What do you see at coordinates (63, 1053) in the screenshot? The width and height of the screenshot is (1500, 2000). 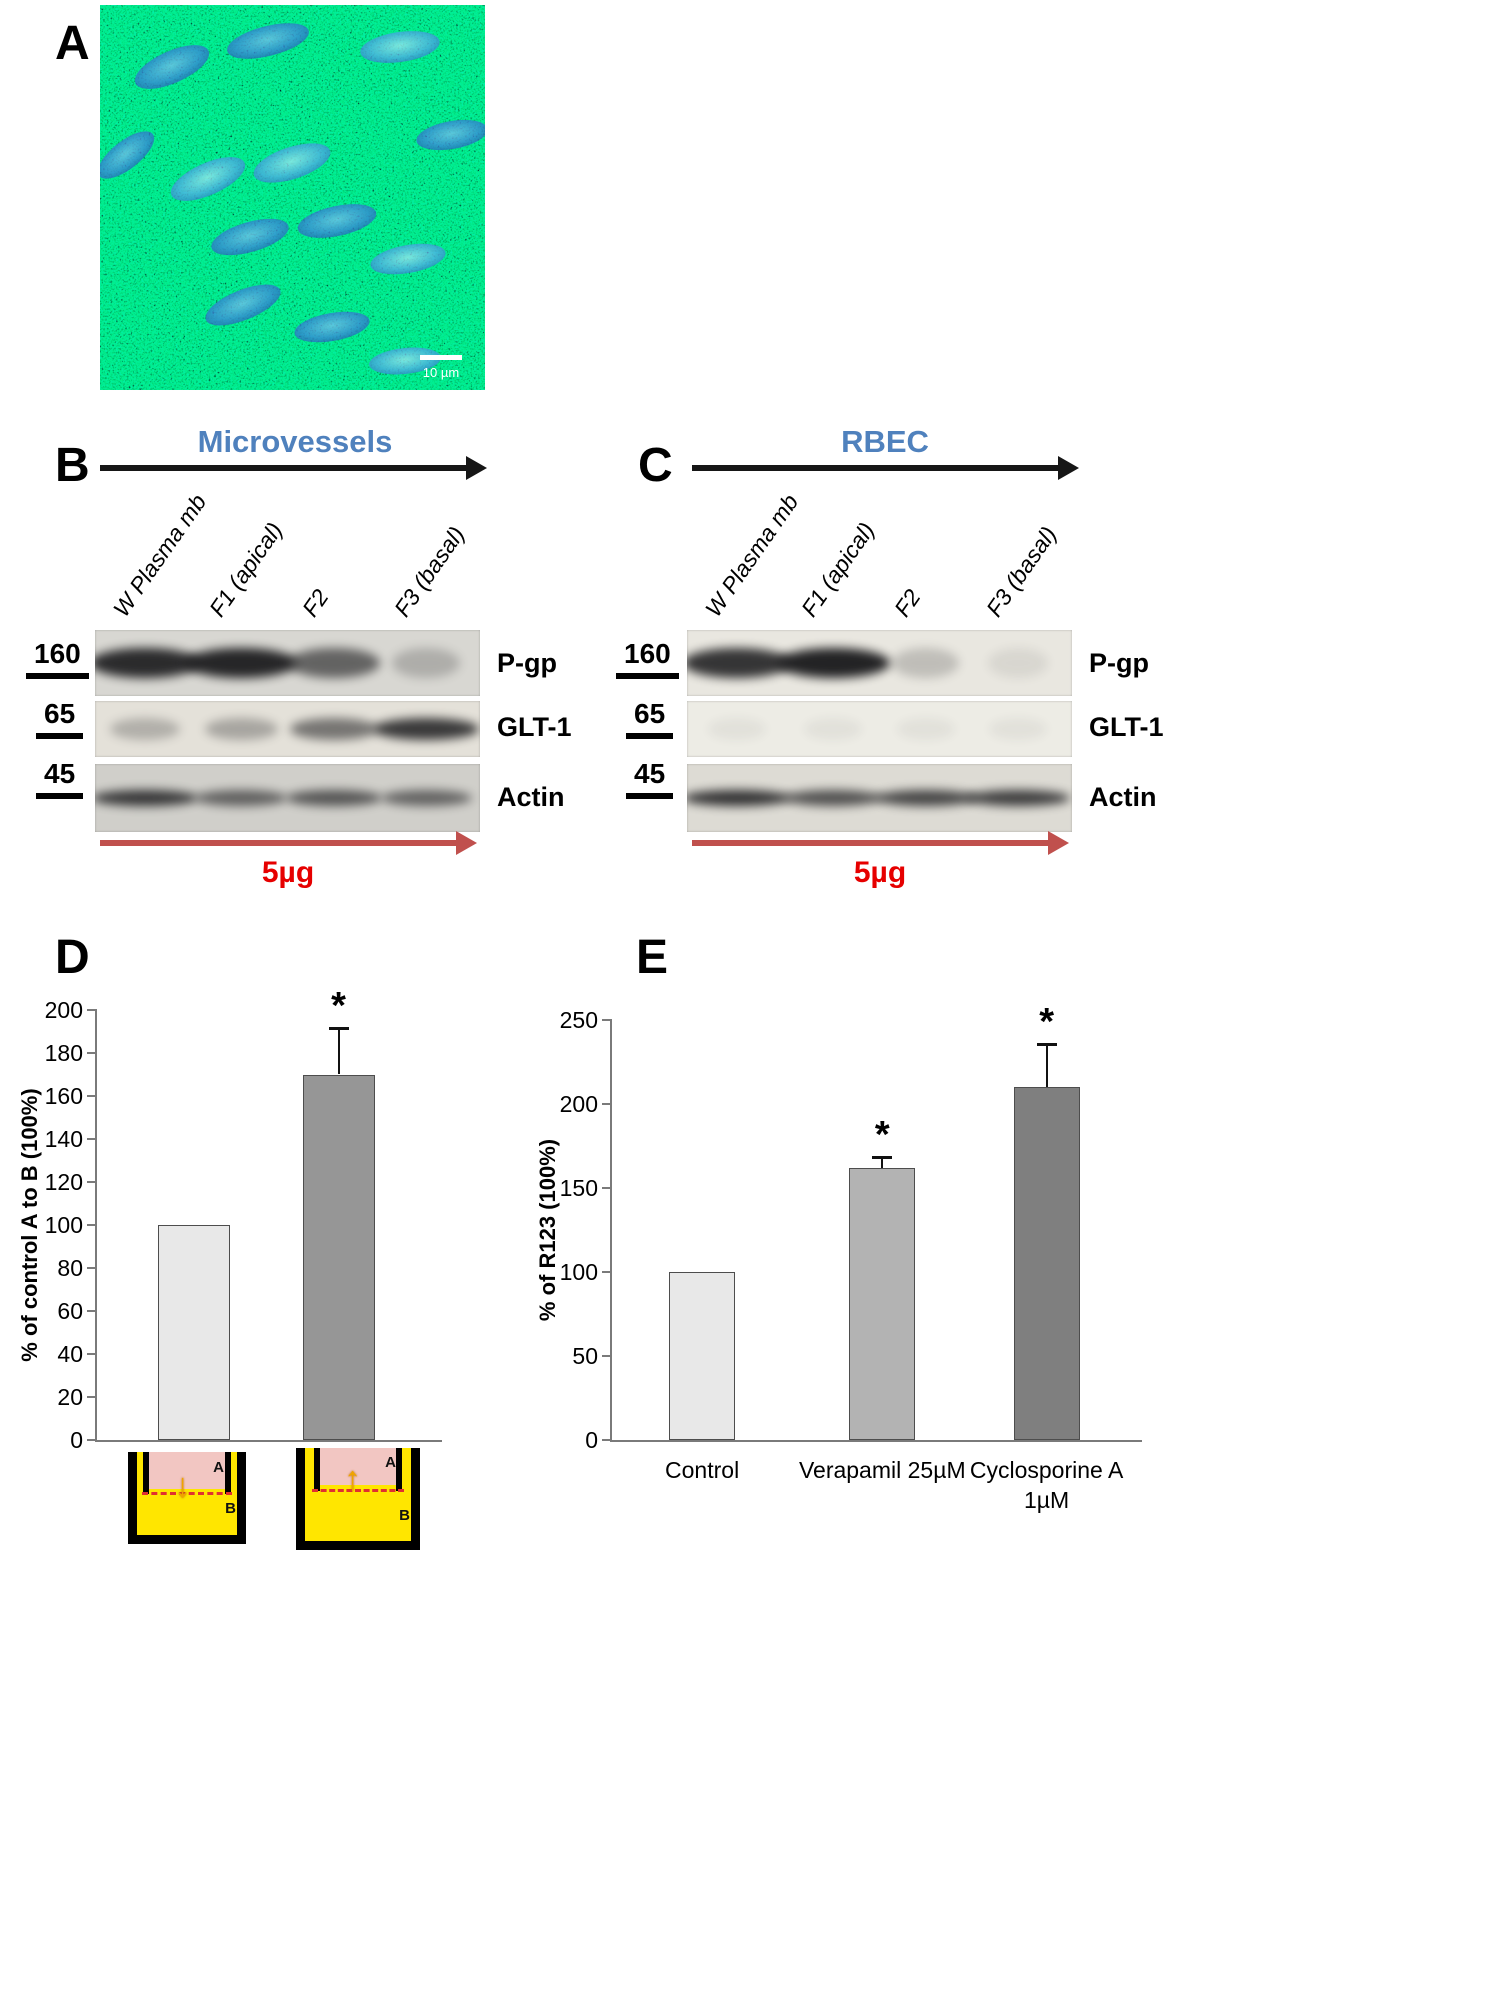 I see `y-tick-label: 180` at bounding box center [63, 1053].